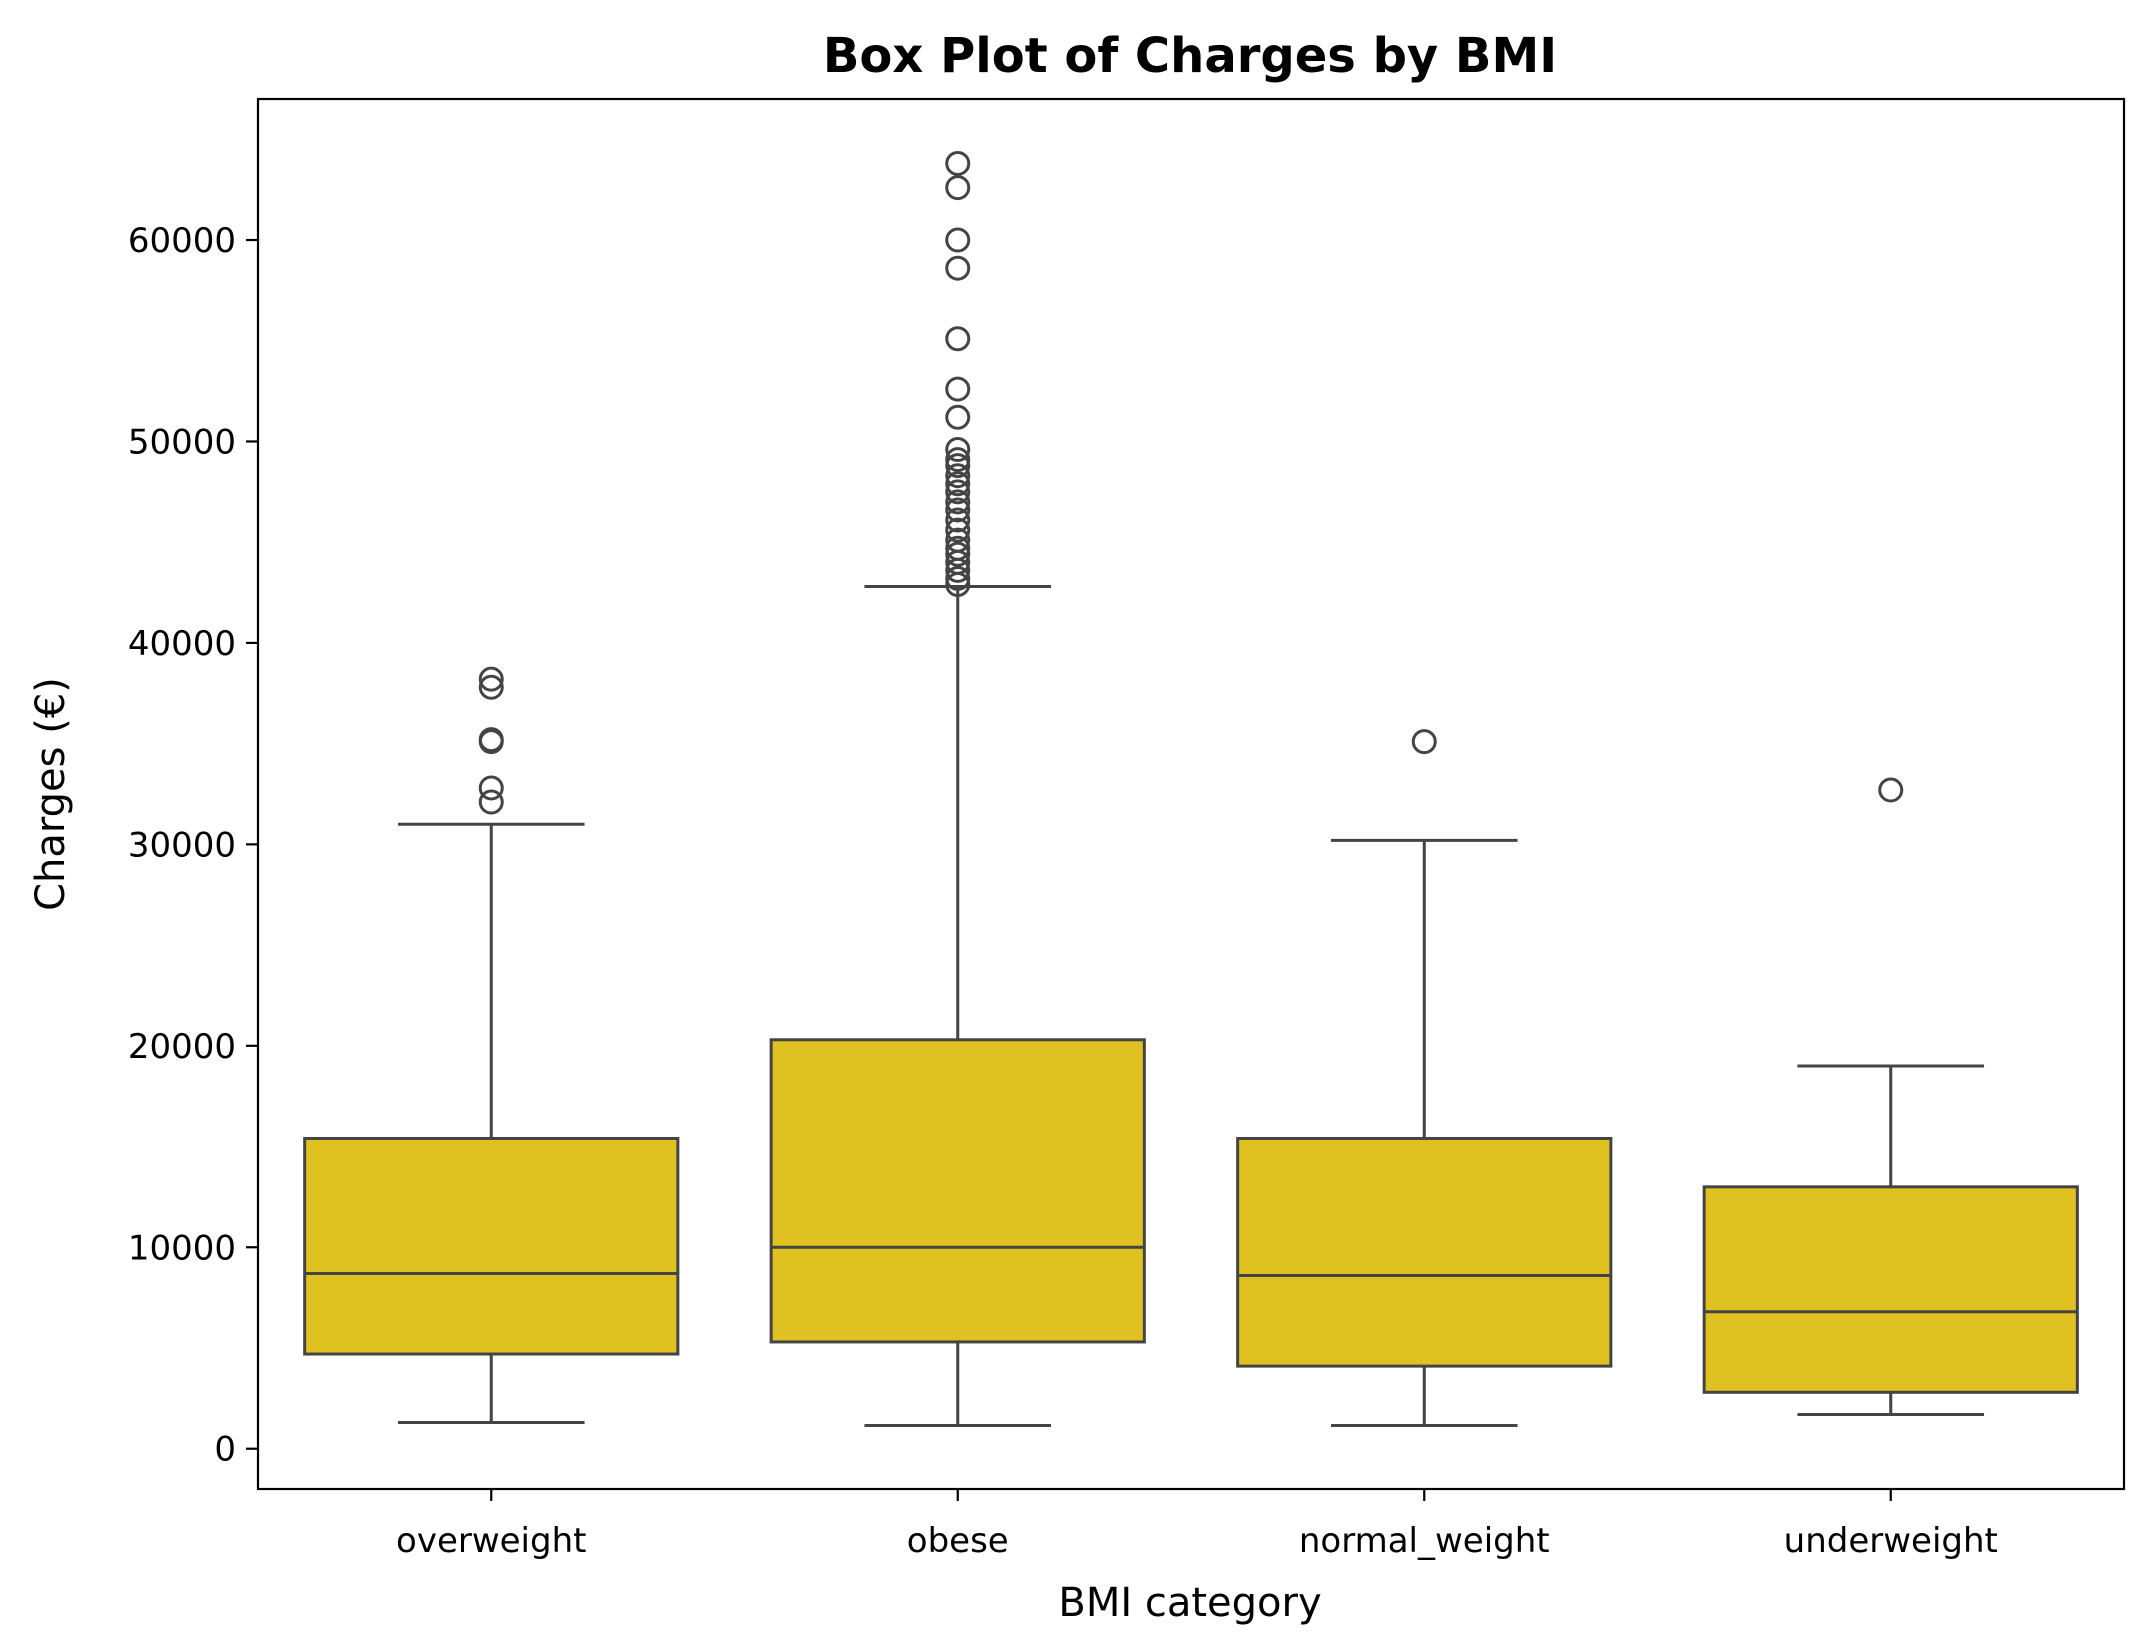 The image size is (2146, 1652). I want to click on x-axis: overweight obese normal_weight underweight, so click(1197, 1525).